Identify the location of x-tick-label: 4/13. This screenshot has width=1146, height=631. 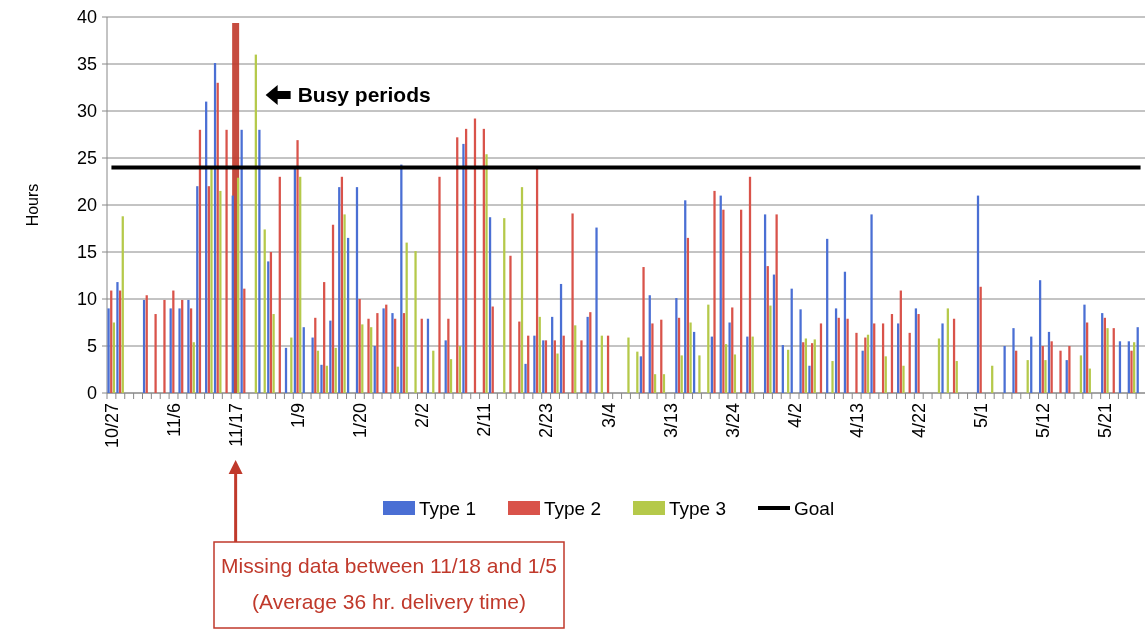
(856, 421).